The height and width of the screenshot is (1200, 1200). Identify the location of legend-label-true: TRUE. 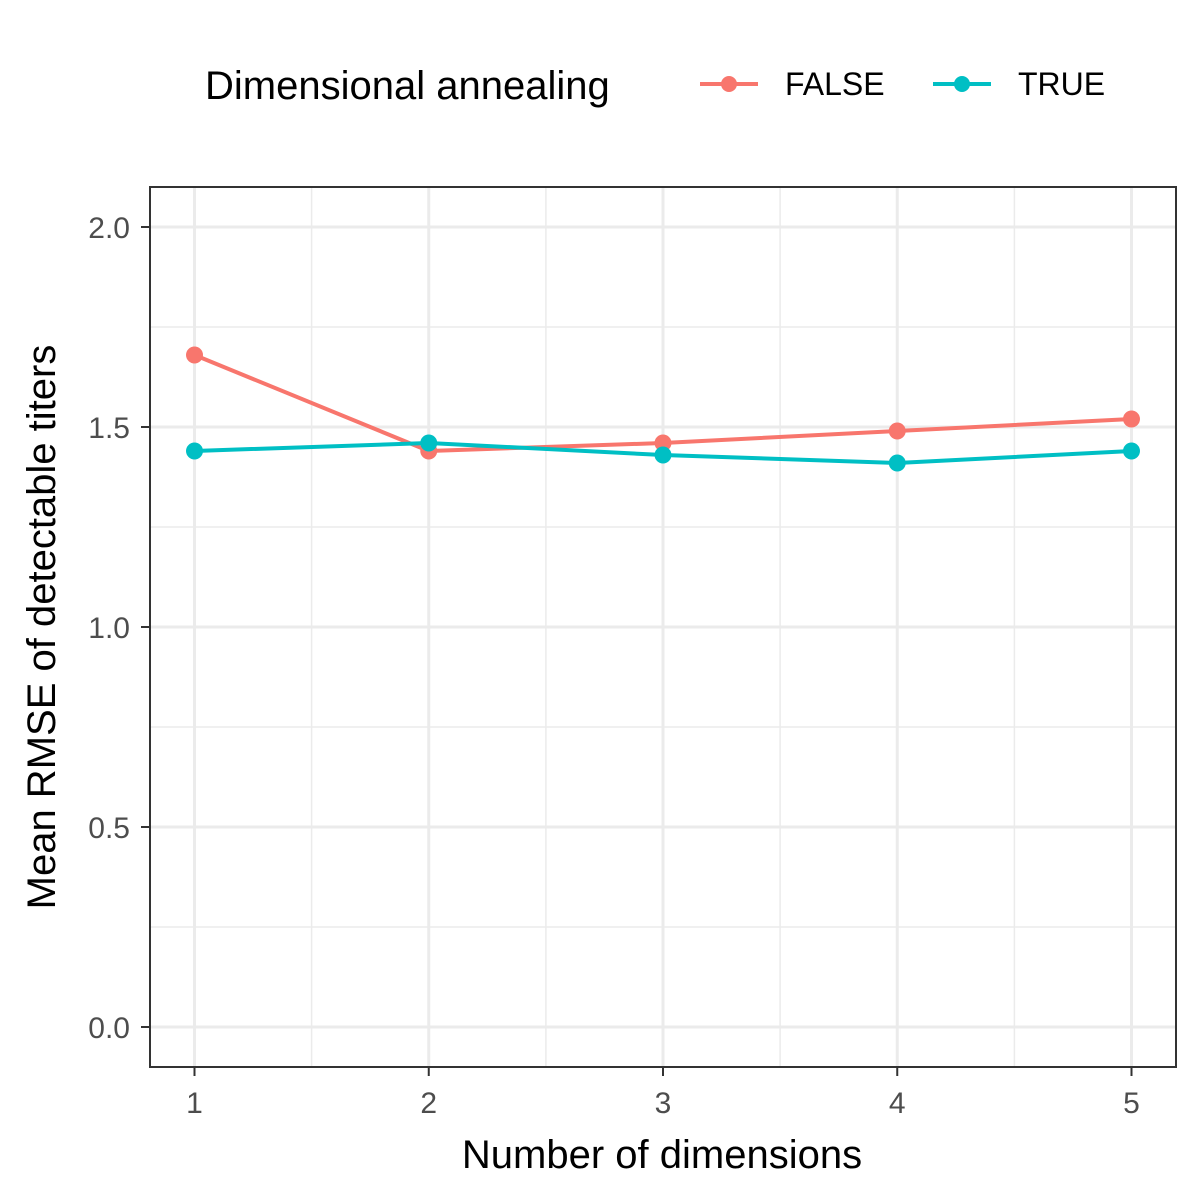
(1061, 84).